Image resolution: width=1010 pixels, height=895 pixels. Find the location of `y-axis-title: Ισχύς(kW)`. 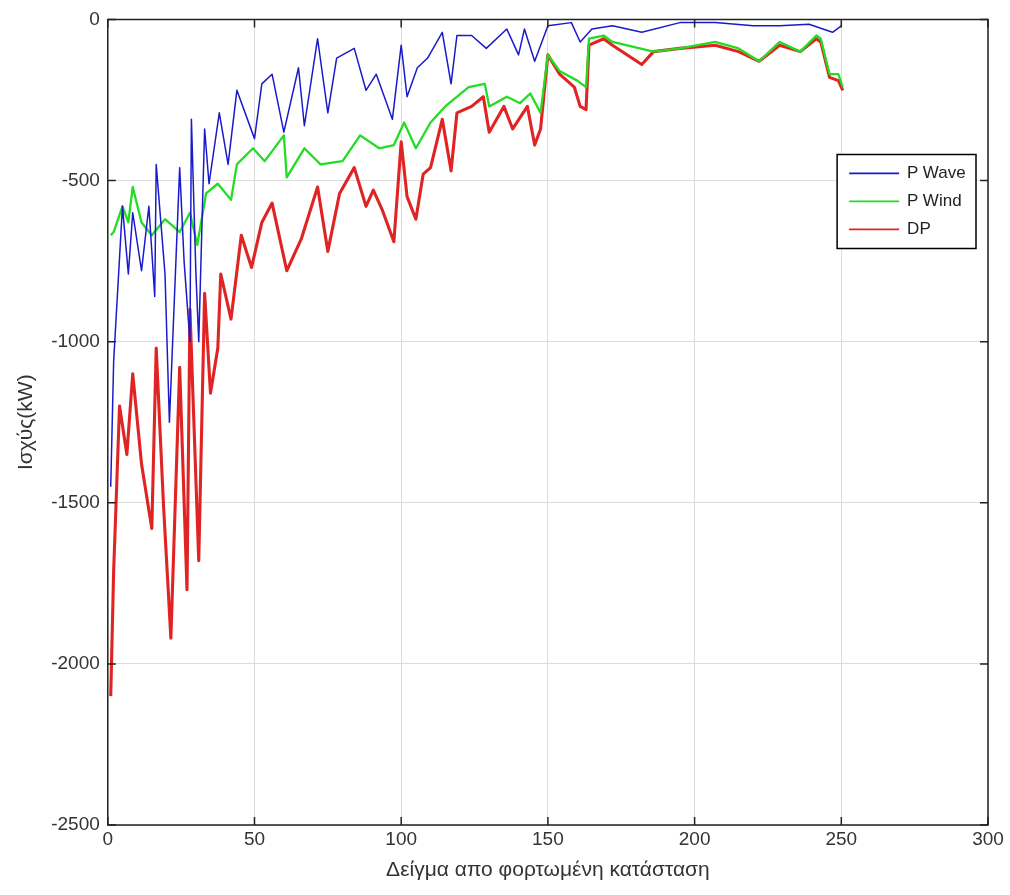

y-axis-title: Ισχύς(kW) is located at coordinates (25, 422).